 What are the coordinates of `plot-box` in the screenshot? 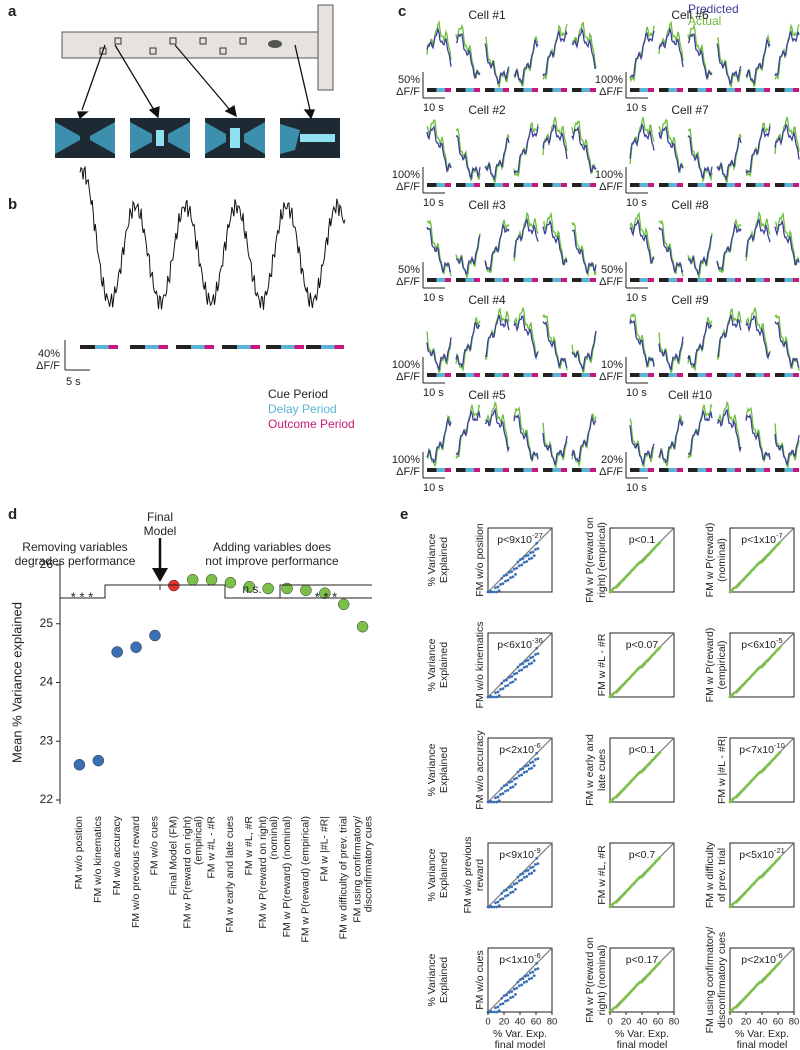 It's located at (762, 560).